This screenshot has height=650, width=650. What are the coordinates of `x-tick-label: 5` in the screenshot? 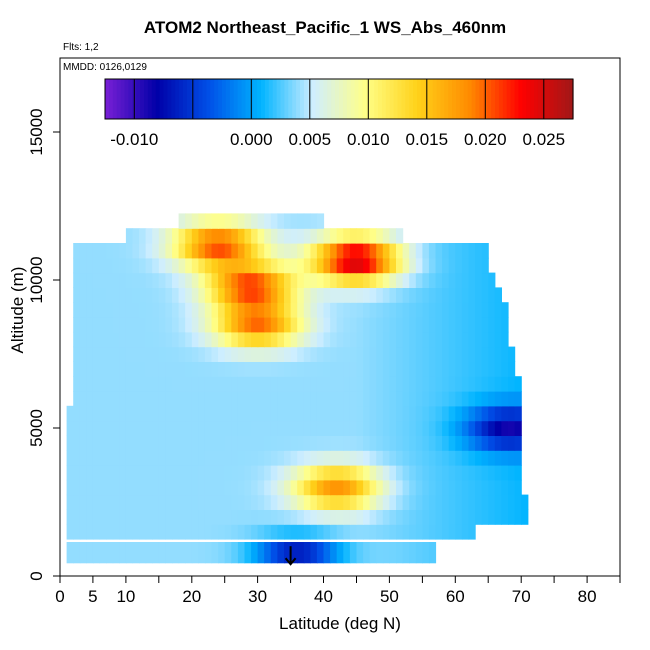 It's located at (92, 596).